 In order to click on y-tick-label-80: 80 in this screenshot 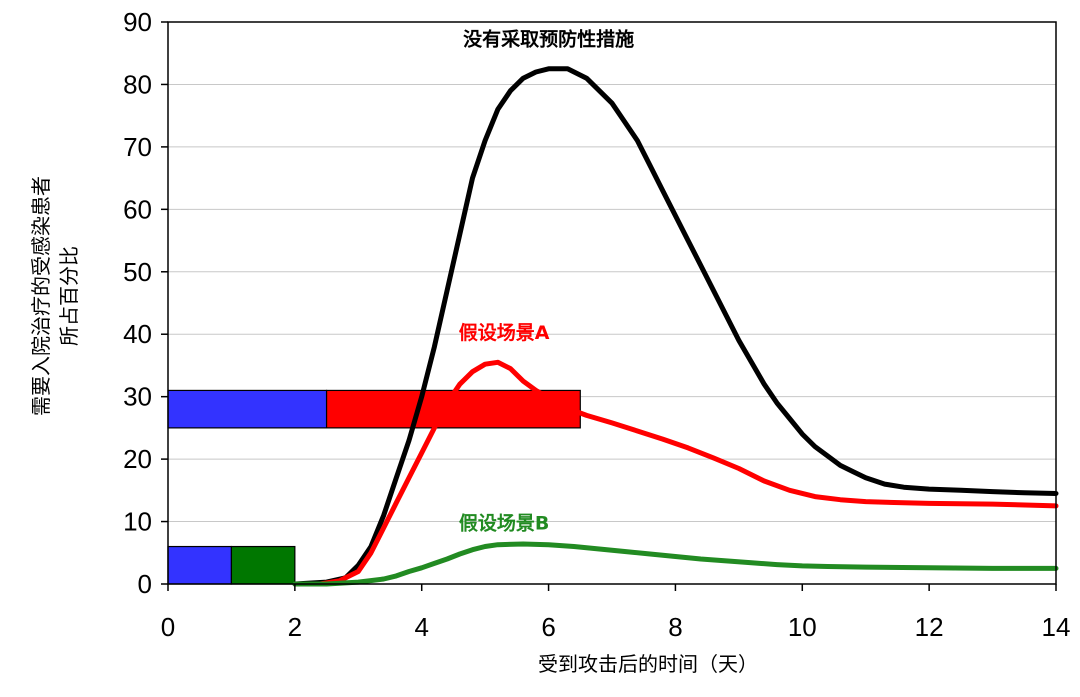, I will do `click(137, 84)`.